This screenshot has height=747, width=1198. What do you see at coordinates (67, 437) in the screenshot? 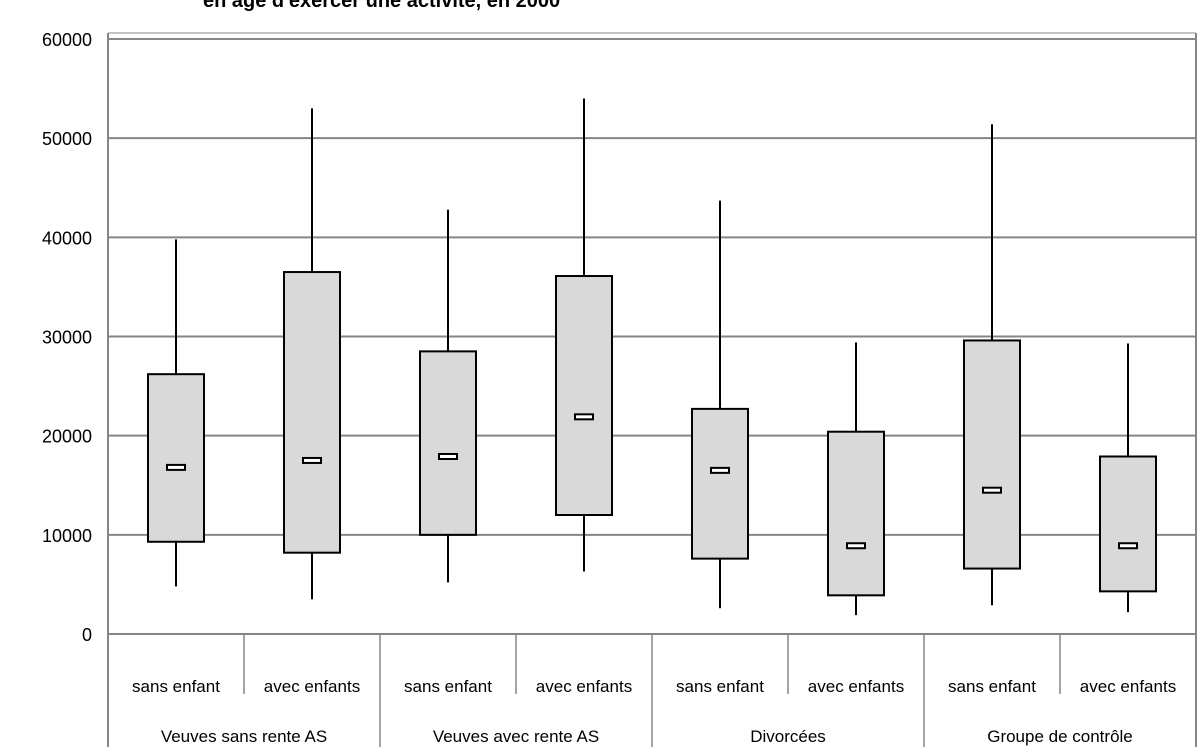
I see `y-tick-label: 20000` at bounding box center [67, 437].